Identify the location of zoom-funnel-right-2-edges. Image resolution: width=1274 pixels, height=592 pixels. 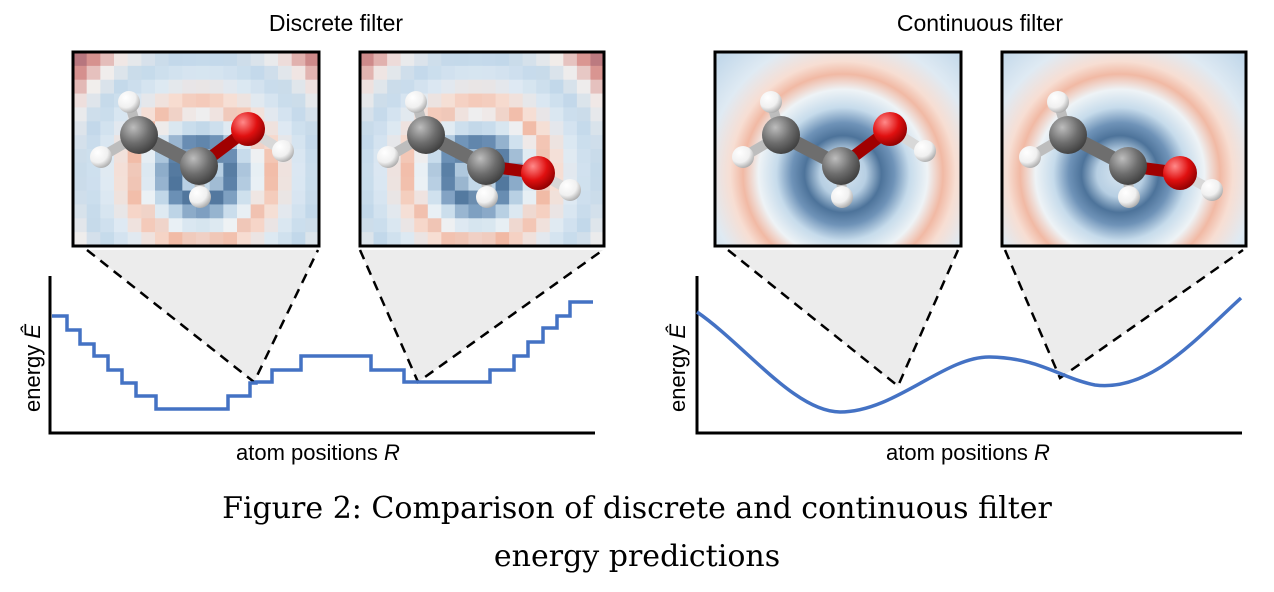
(1123, 314).